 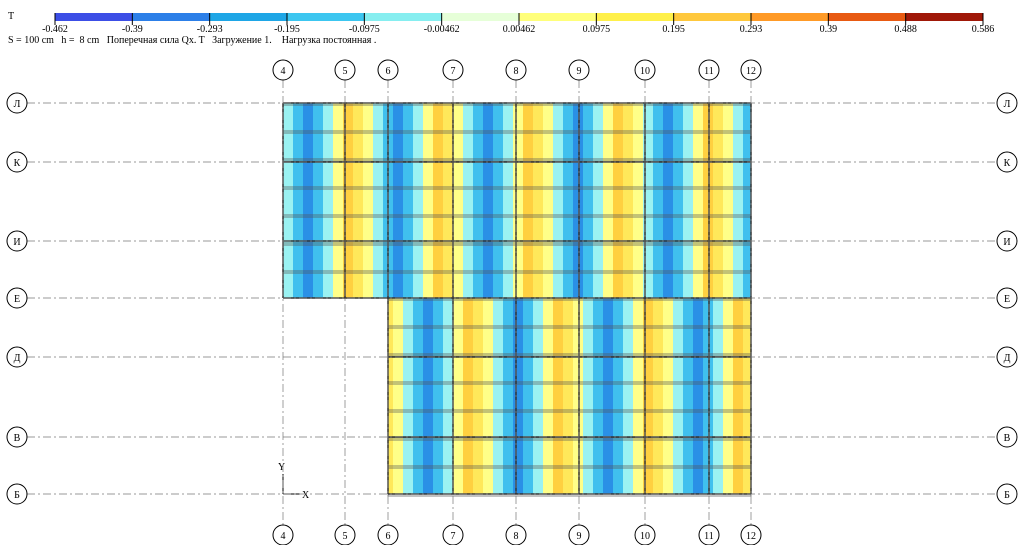 What do you see at coordinates (17, 438) in the screenshot?
I see `axis-label: В` at bounding box center [17, 438].